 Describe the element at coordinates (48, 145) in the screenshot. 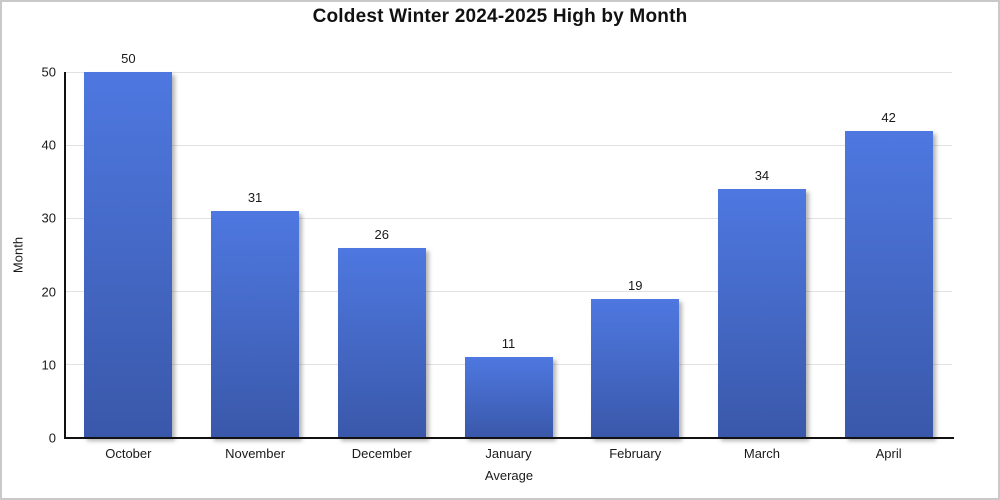

I see `y-tick-label: 40` at that location.